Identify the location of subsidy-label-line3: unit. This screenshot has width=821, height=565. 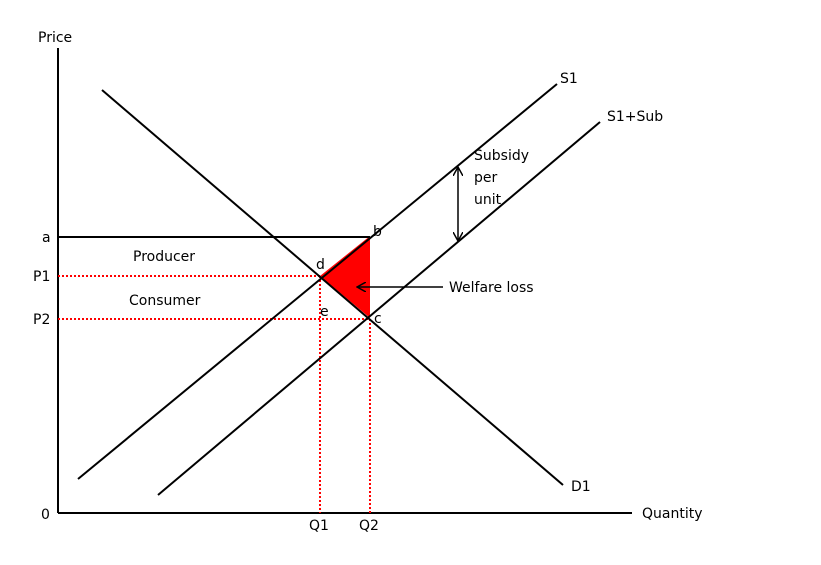
(488, 200).